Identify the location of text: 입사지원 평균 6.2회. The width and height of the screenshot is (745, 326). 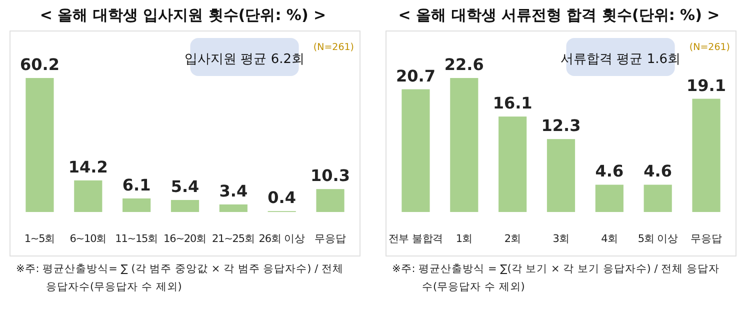
(244, 59).